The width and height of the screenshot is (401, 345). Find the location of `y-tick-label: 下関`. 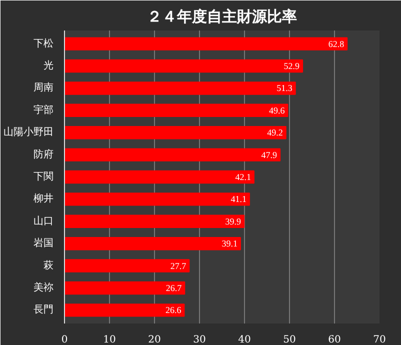

y-tick-label: 下関 is located at coordinates (44, 177).